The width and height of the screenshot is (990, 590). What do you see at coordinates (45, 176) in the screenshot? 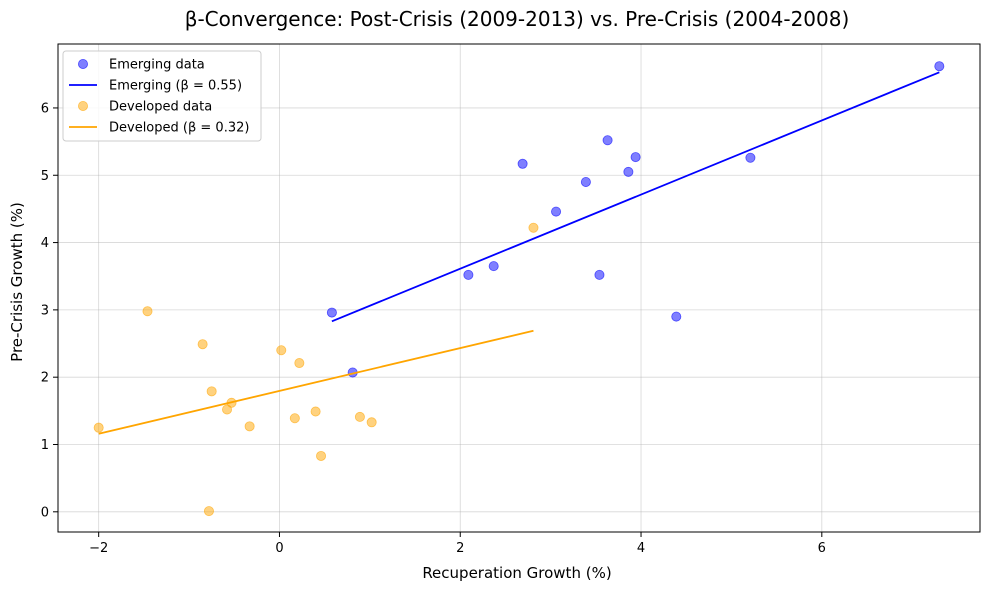
I see `y-tick-label: 5` at bounding box center [45, 176].